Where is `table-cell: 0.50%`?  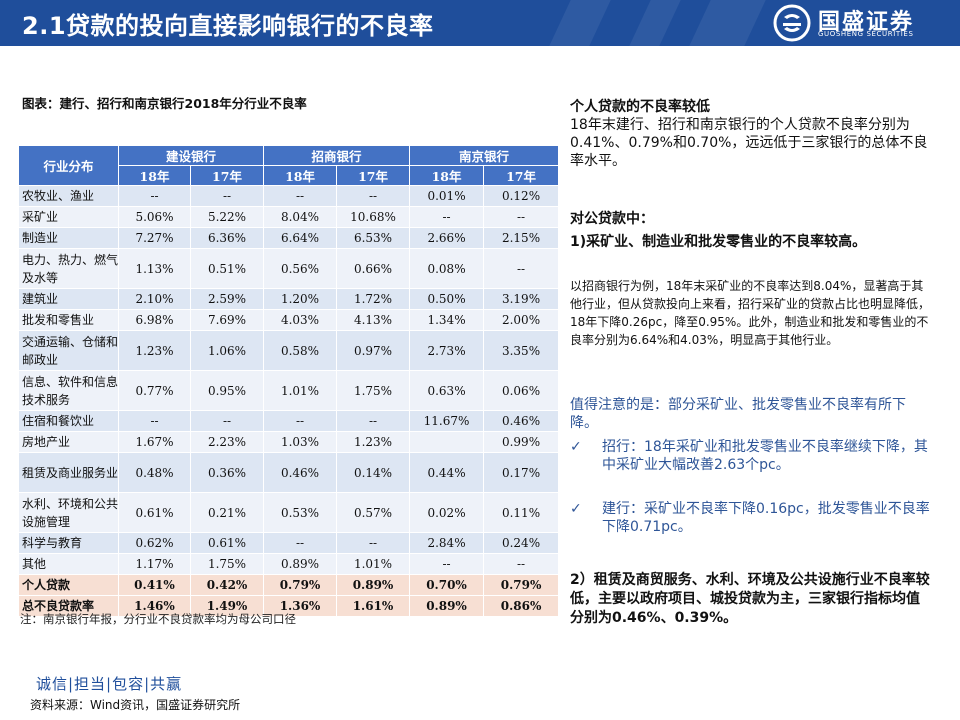 table-cell: 0.50% is located at coordinates (447, 299).